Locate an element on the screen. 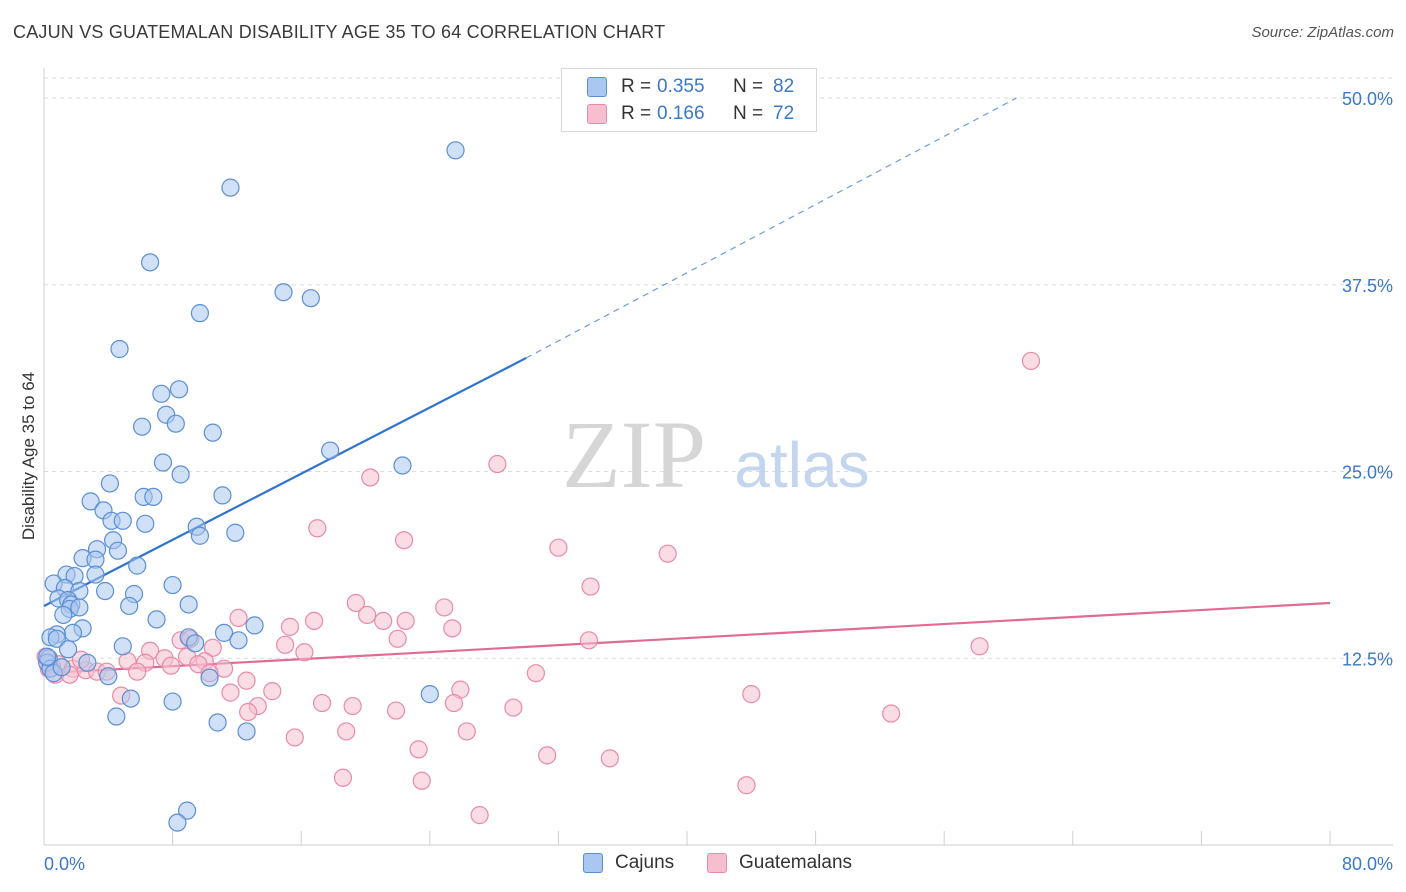 Image resolution: width=1406 pixels, height=892 pixels. watermark-atlas: atlas is located at coordinates (801, 465).